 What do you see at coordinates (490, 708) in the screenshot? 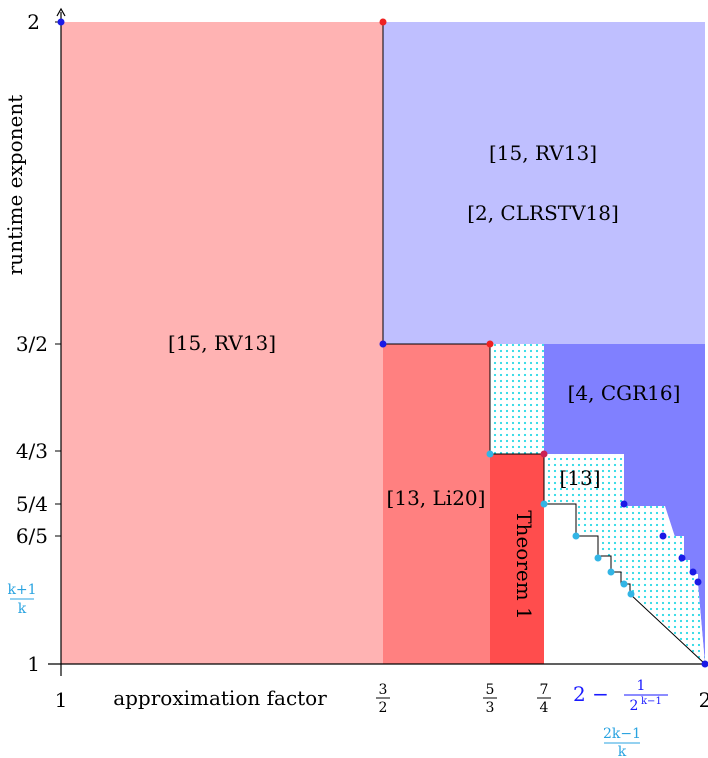
I see `x-tick-5-3-den: 3` at bounding box center [490, 708].